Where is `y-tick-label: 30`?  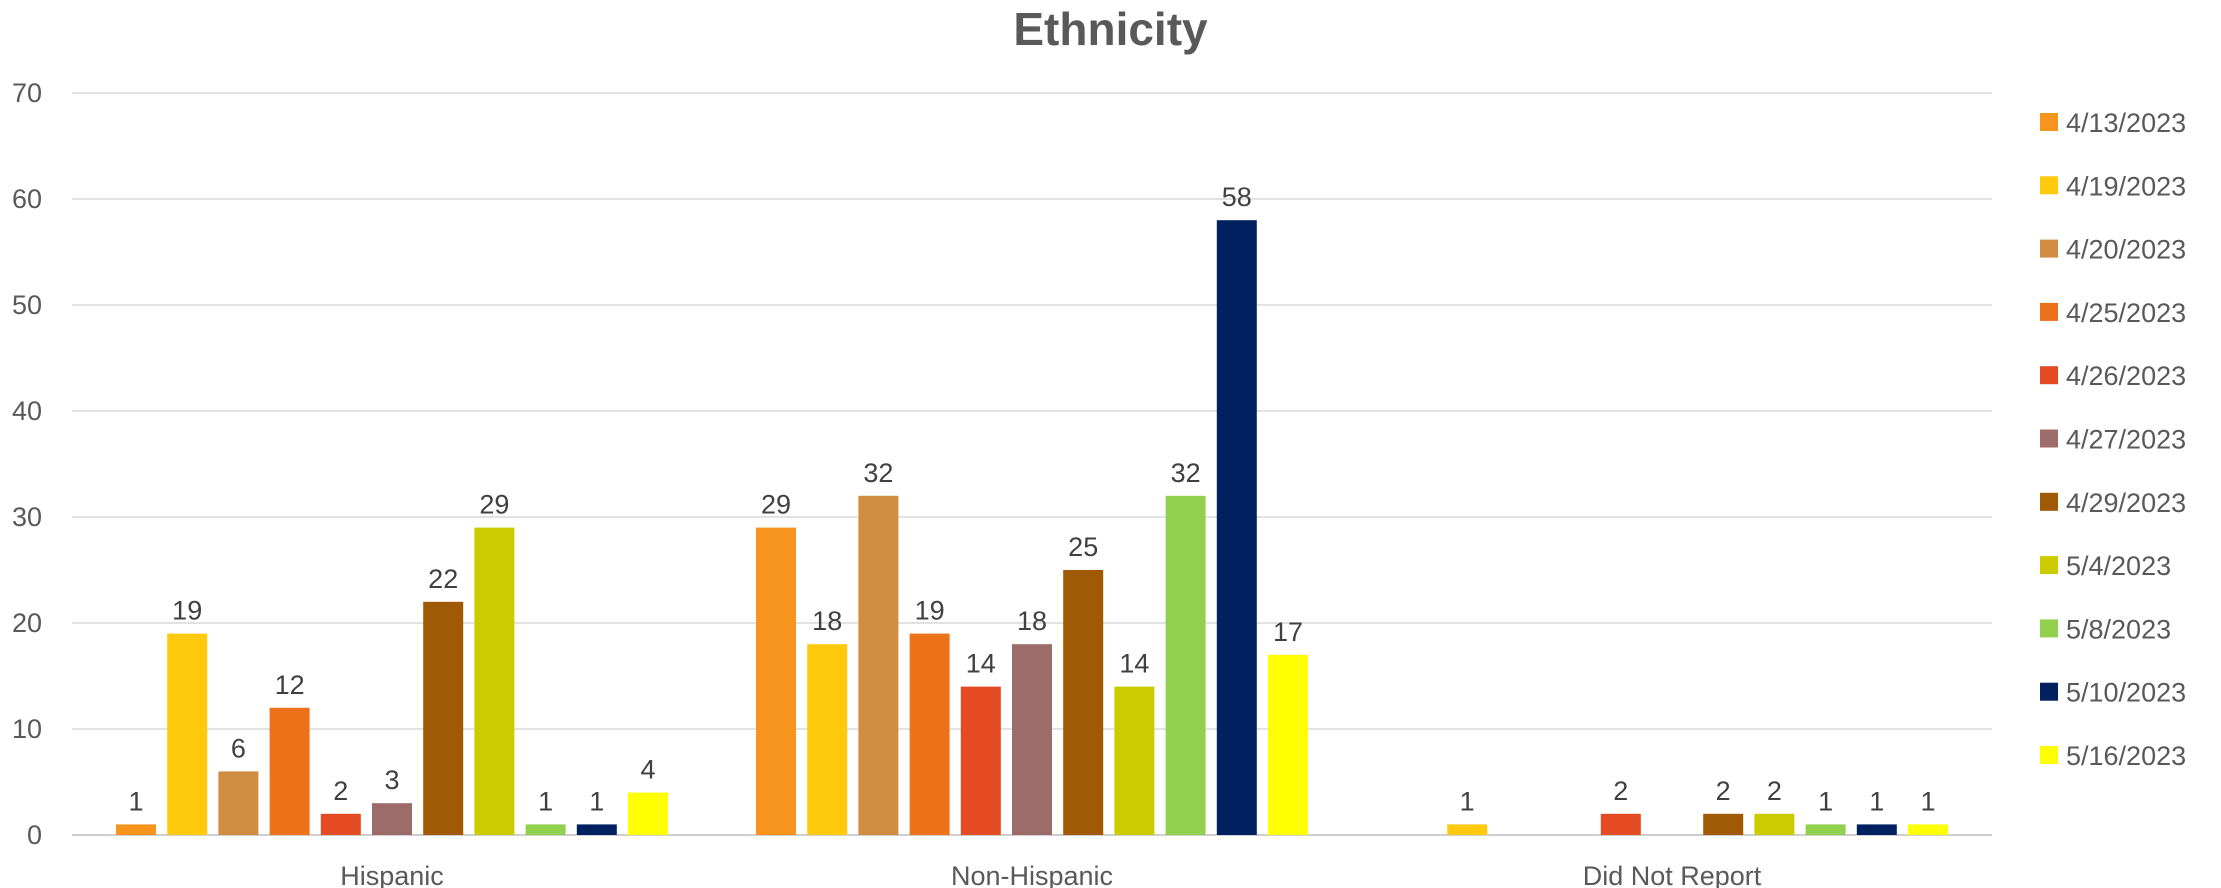 y-tick-label: 30 is located at coordinates (27, 517).